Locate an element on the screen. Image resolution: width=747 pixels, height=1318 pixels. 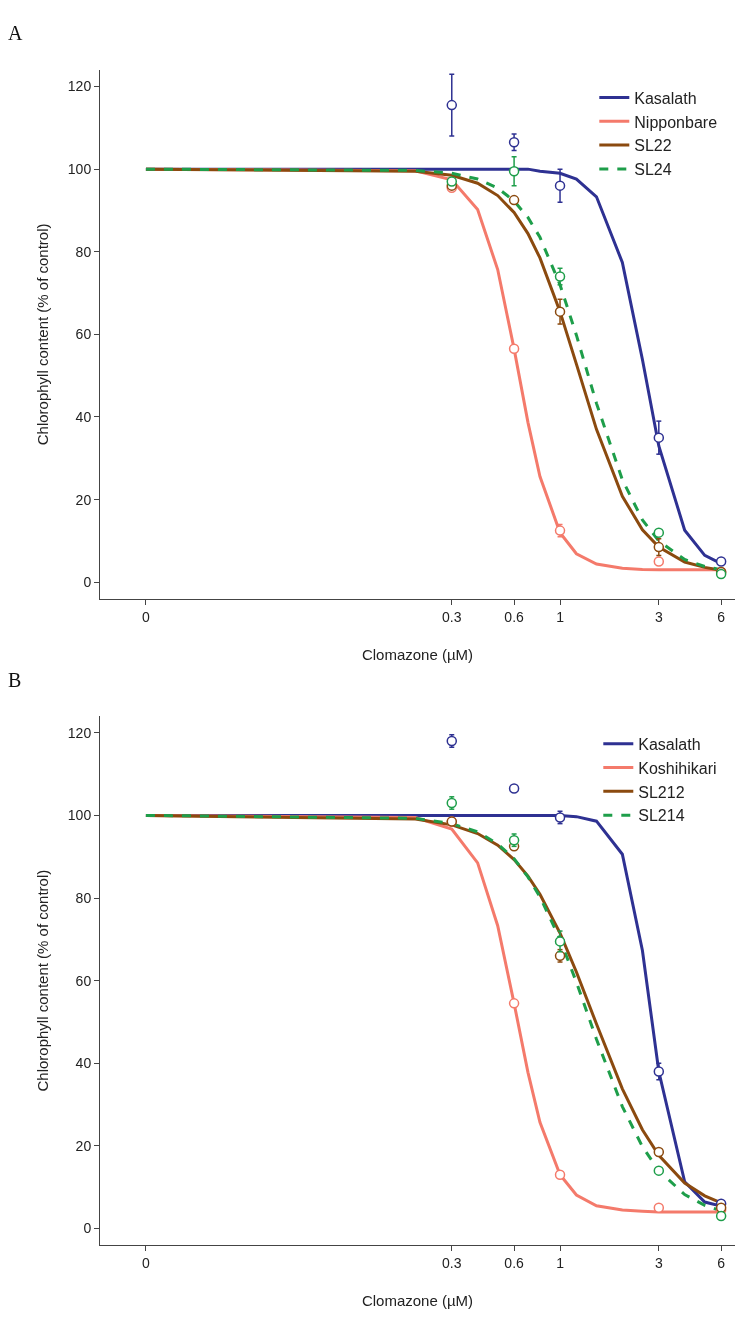
legend-label: SL24 is located at coordinates (653, 170).